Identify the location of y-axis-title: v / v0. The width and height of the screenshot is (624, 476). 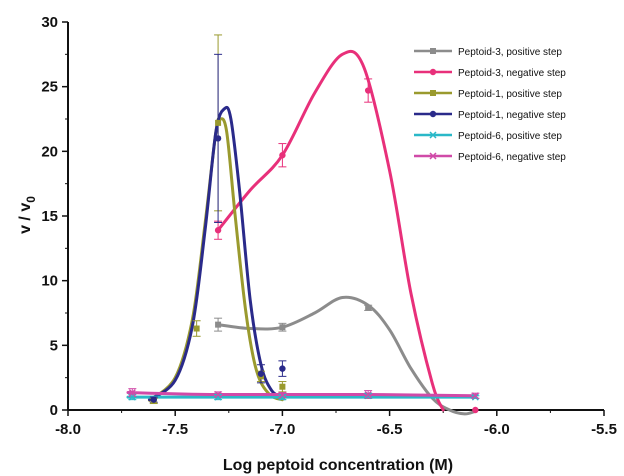
(27, 215).